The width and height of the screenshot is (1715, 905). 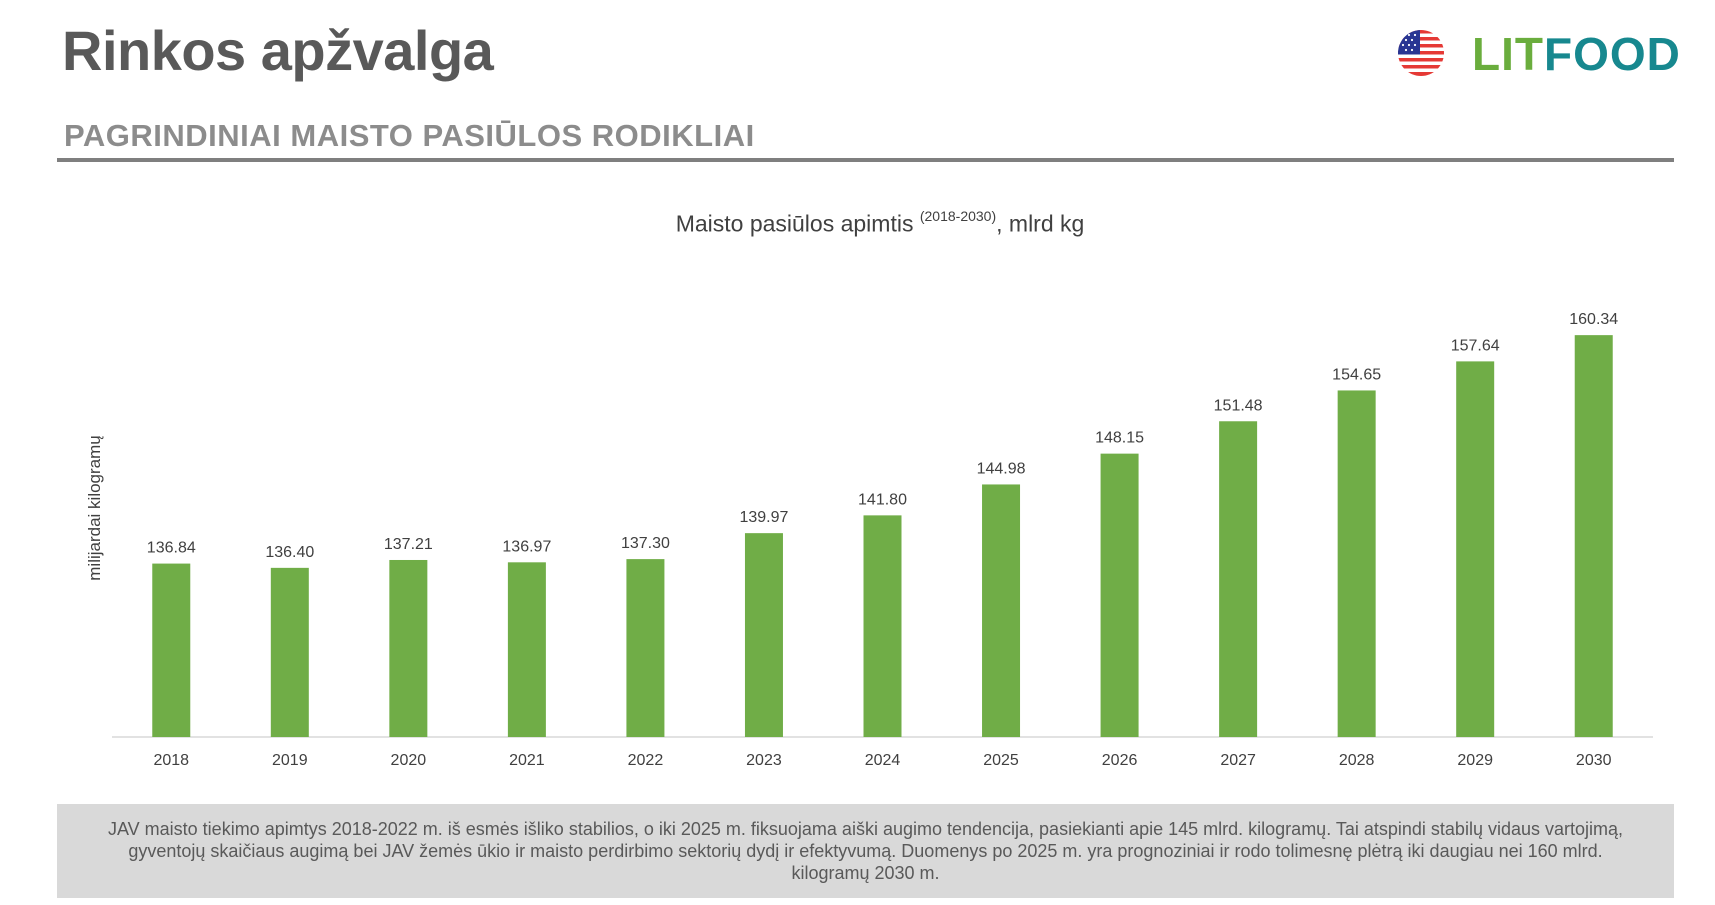 I want to click on bar-2027, so click(x=1238, y=579).